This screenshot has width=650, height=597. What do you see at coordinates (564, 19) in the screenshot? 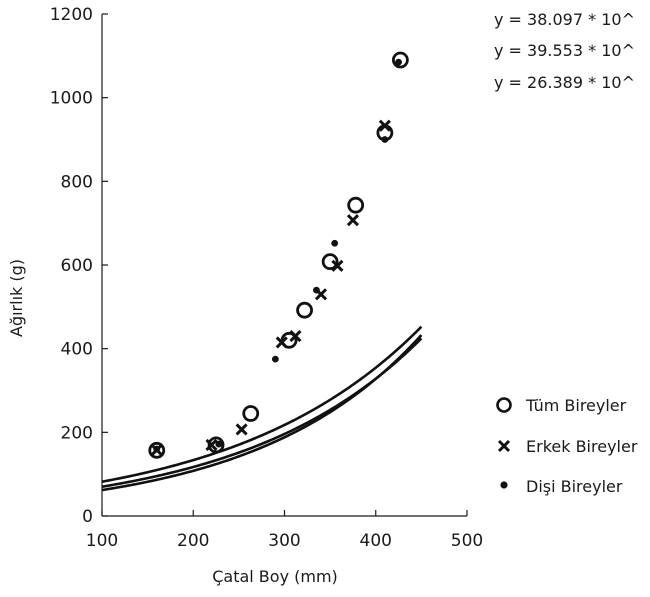
I see `equation-1: y = 38.097 * 10^` at bounding box center [564, 19].